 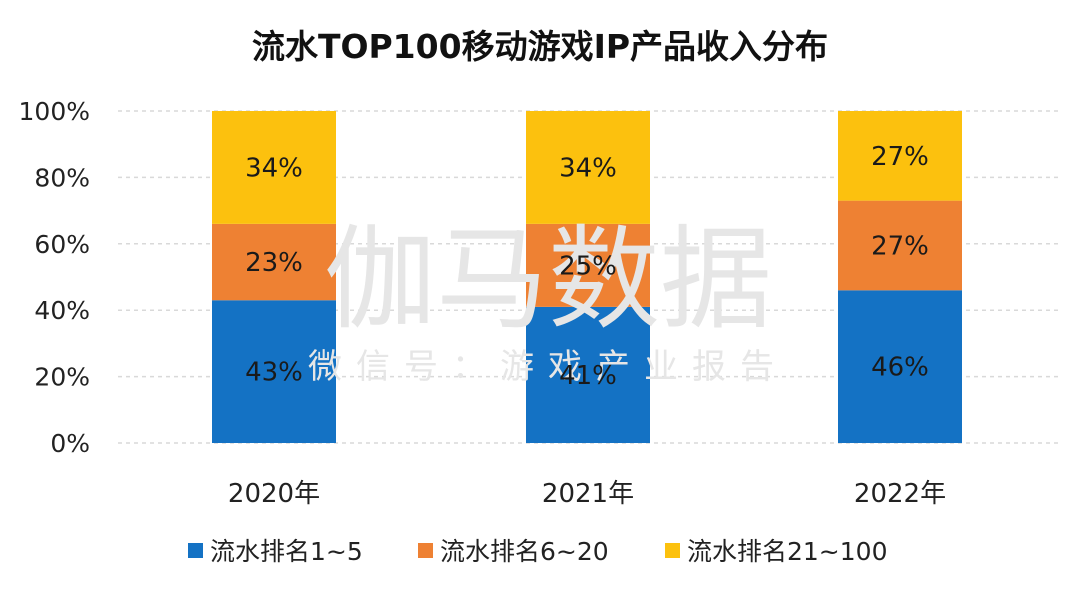 I want to click on watermark-sub: 微信号：游戏产业报告, so click(x=548, y=367).